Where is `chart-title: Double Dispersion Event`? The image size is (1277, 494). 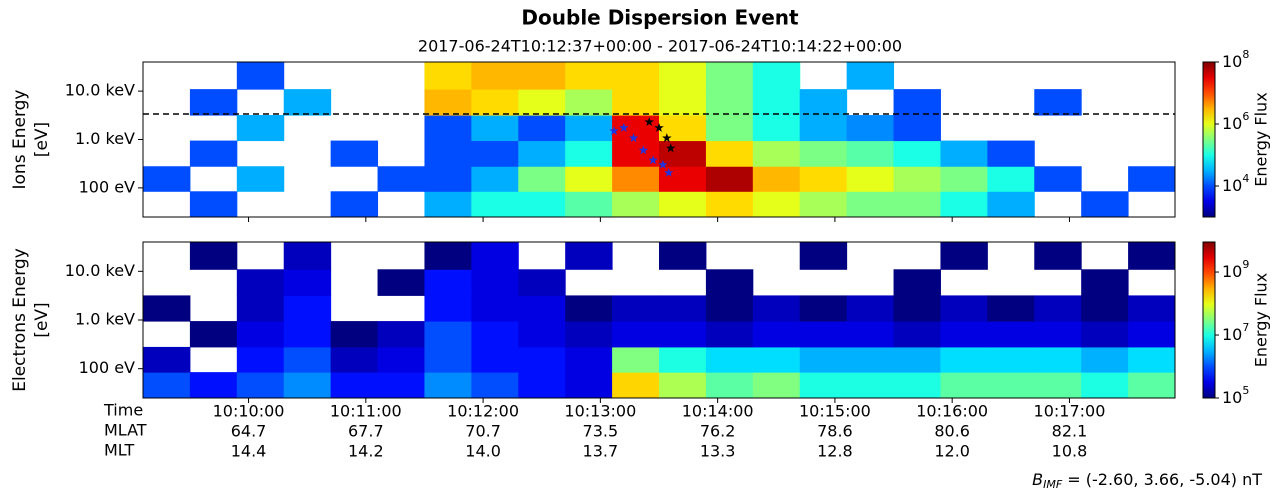
chart-title: Double Dispersion Event is located at coordinates (660, 18).